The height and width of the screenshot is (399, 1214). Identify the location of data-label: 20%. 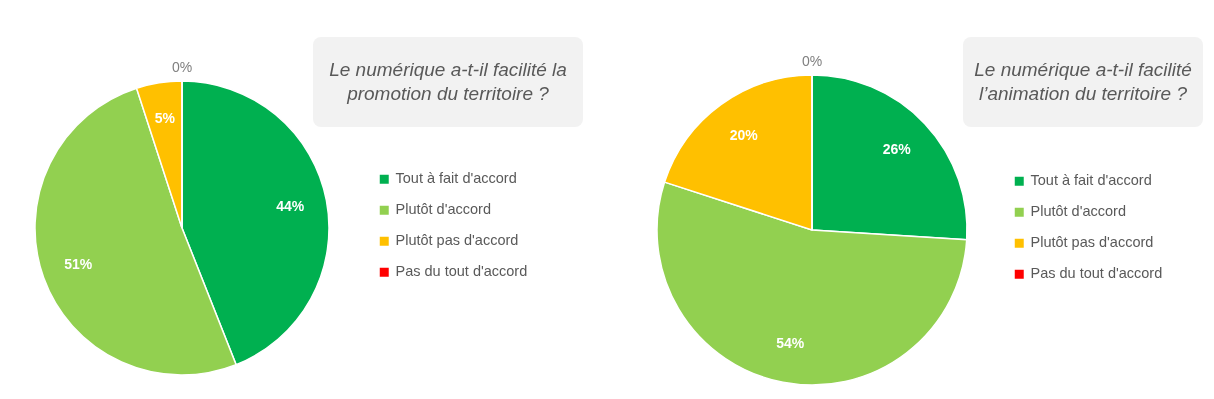
(744, 134).